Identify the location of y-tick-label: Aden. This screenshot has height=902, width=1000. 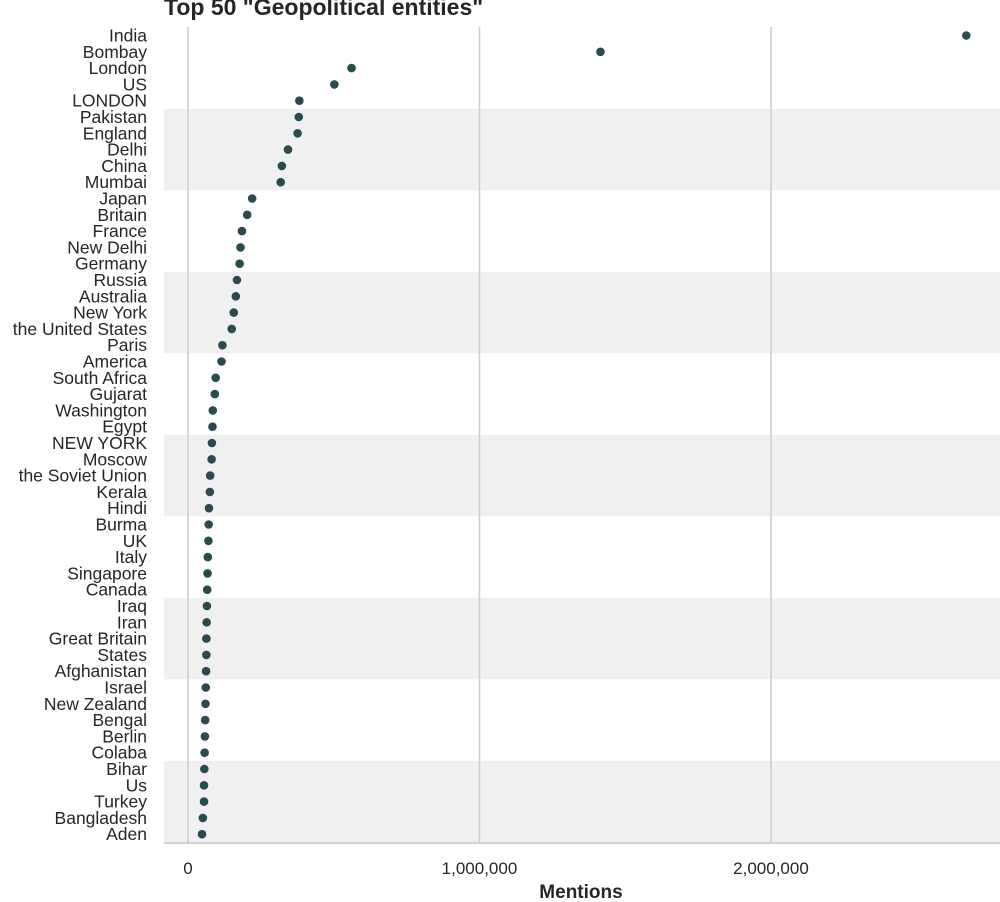
(126, 834).